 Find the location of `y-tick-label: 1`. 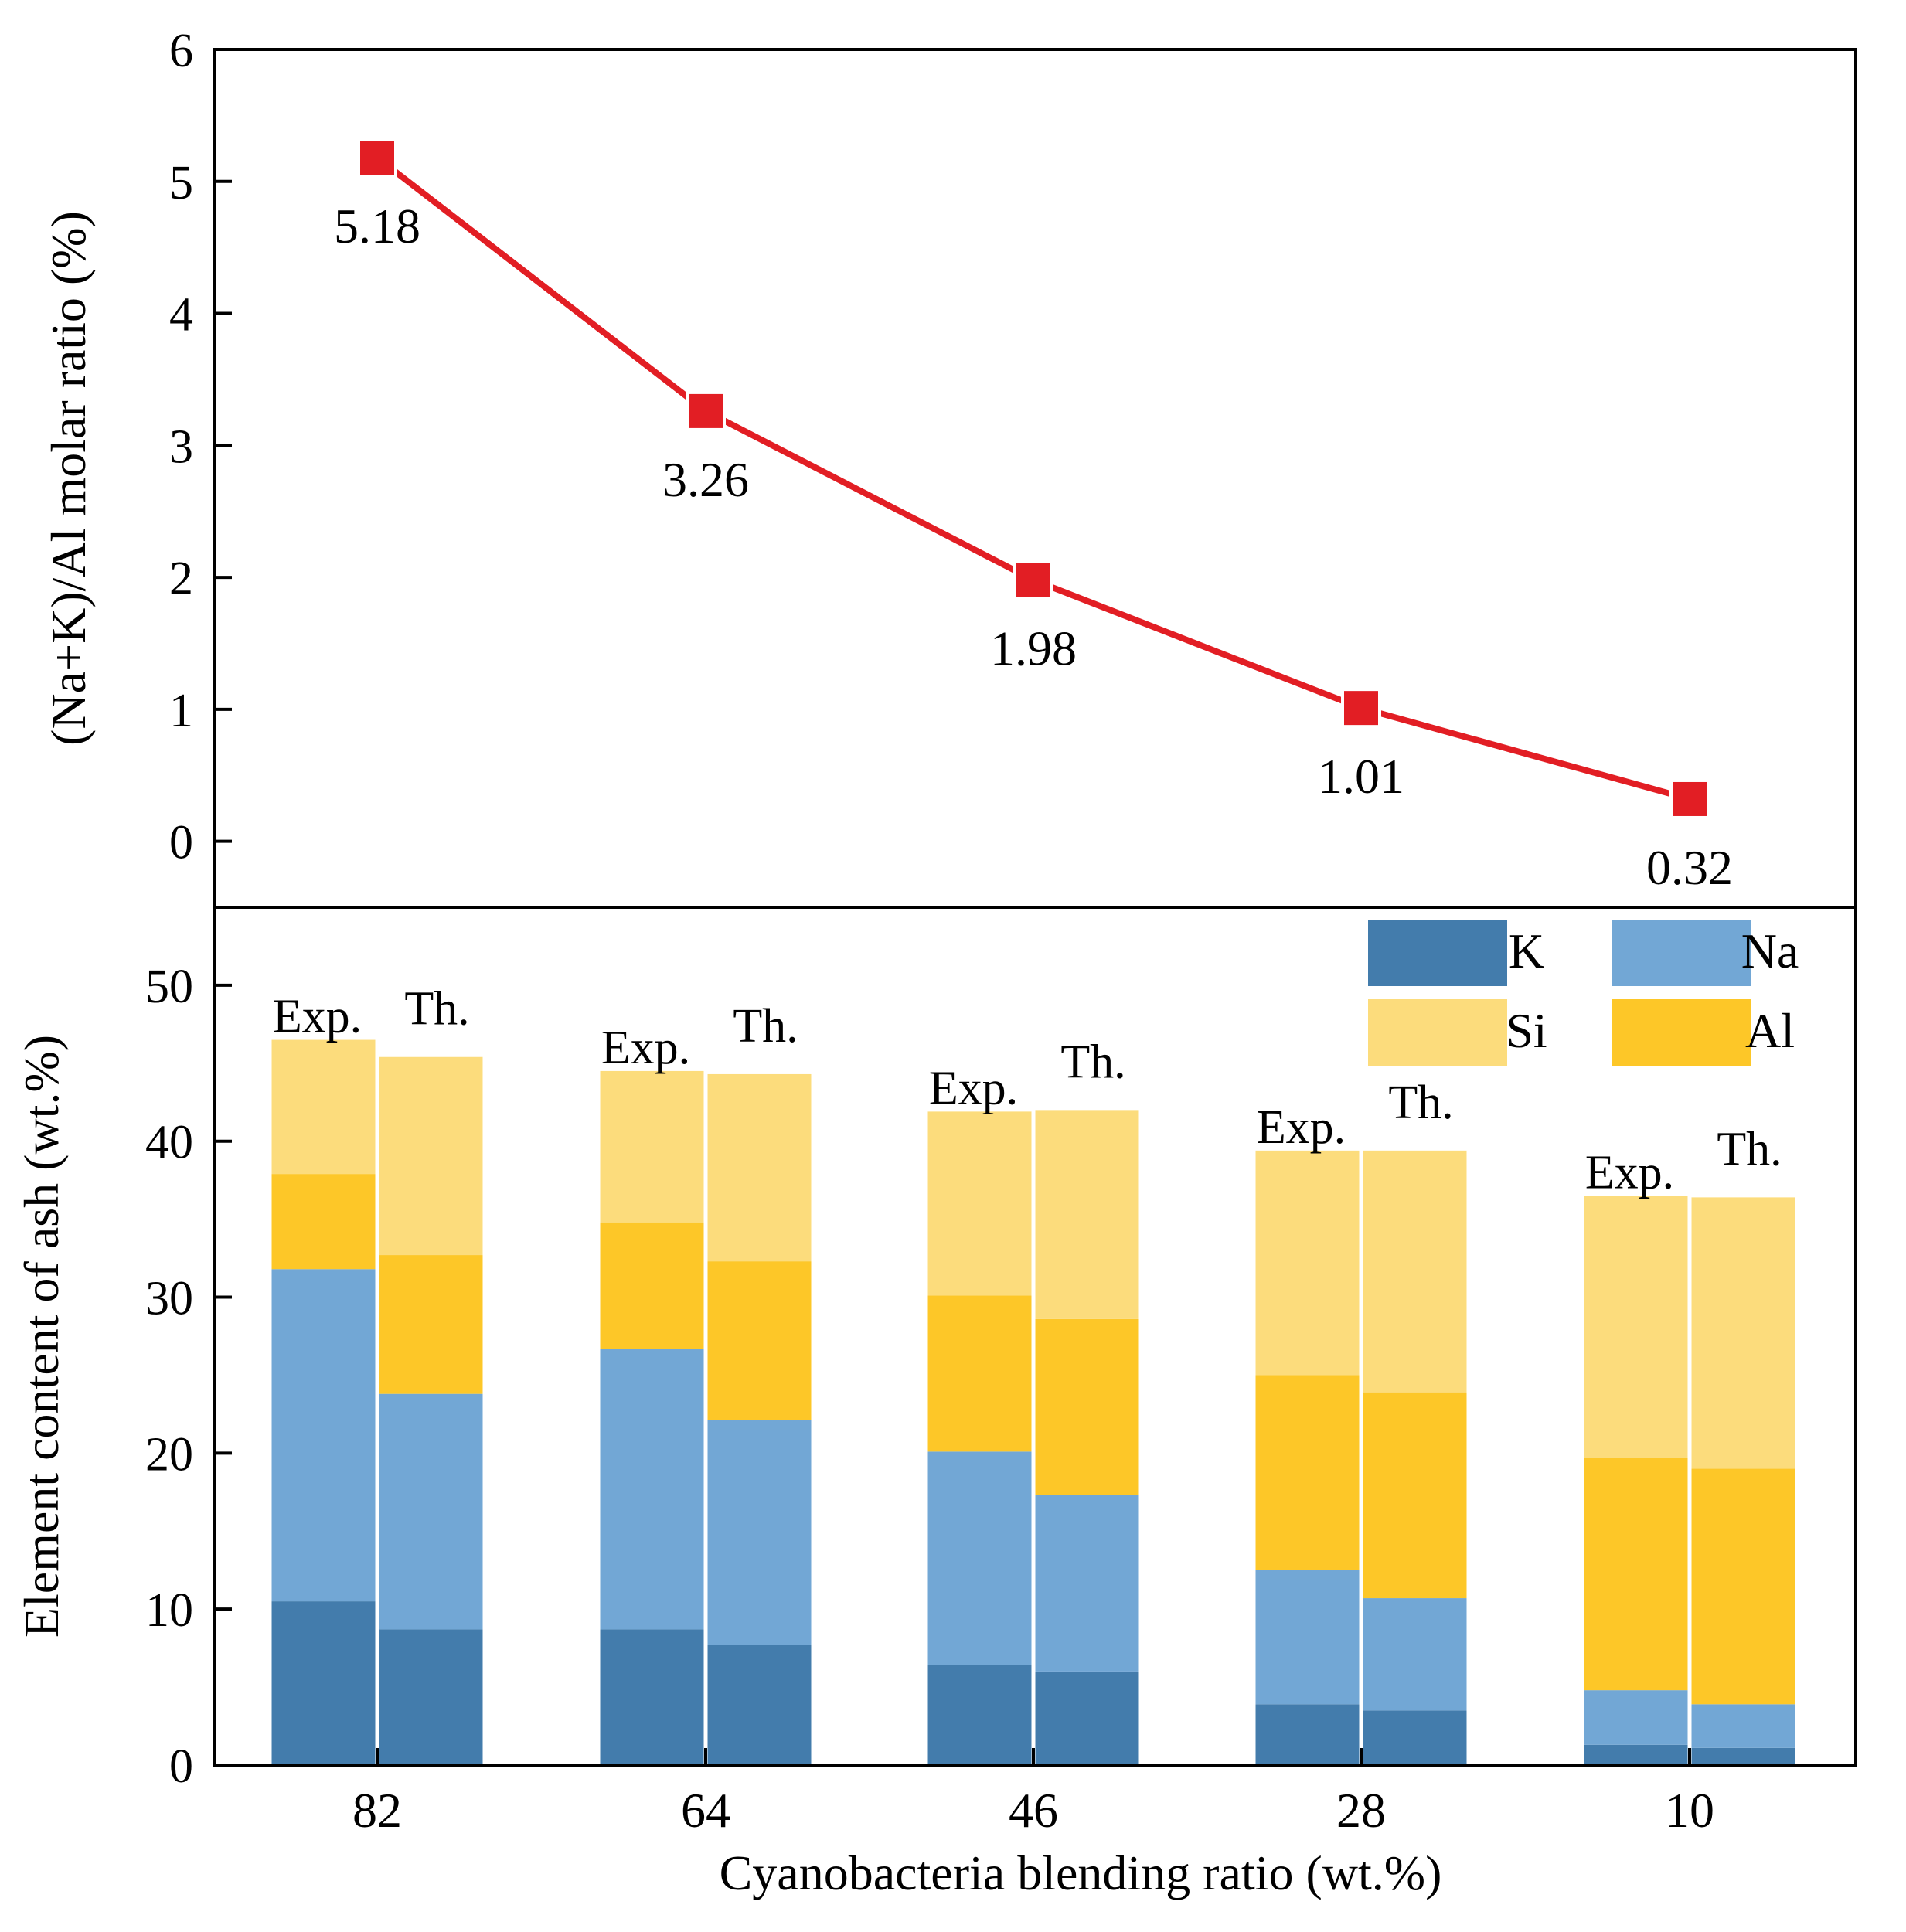

y-tick-label: 1 is located at coordinates (181, 711).